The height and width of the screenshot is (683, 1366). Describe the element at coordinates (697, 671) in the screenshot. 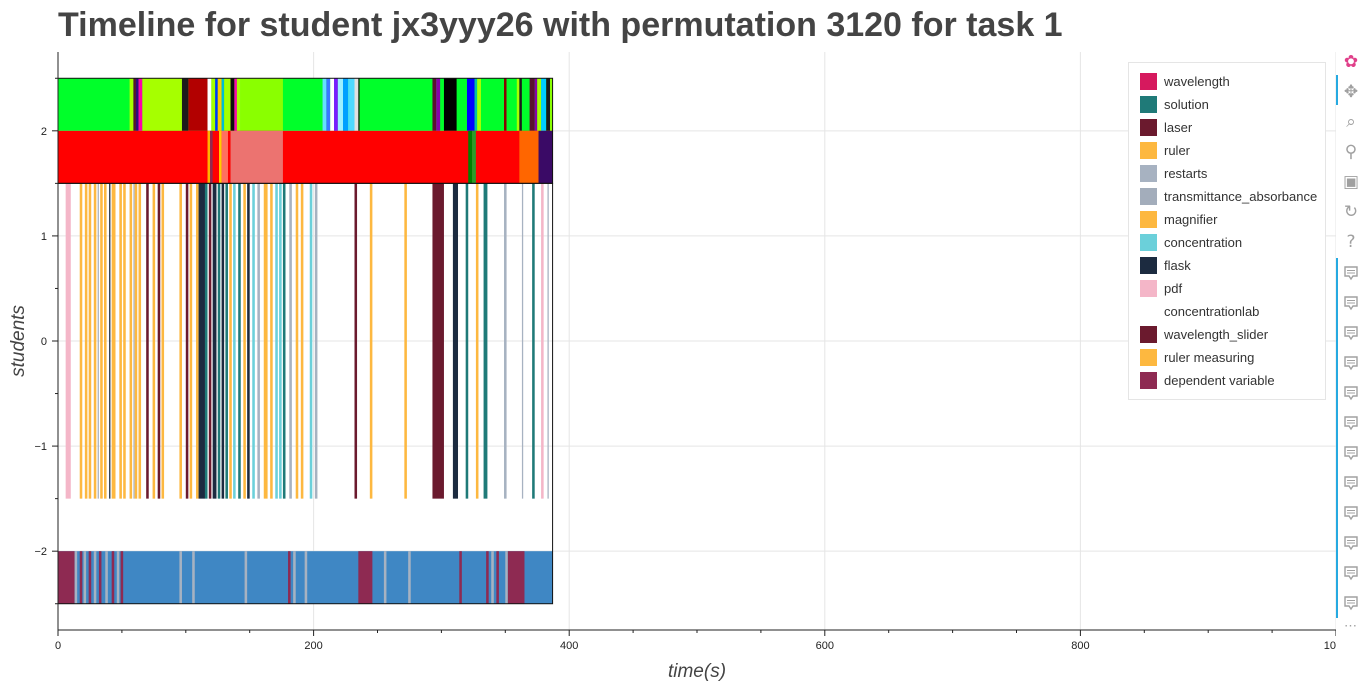

I see `x-axis-title: time(s)` at that location.